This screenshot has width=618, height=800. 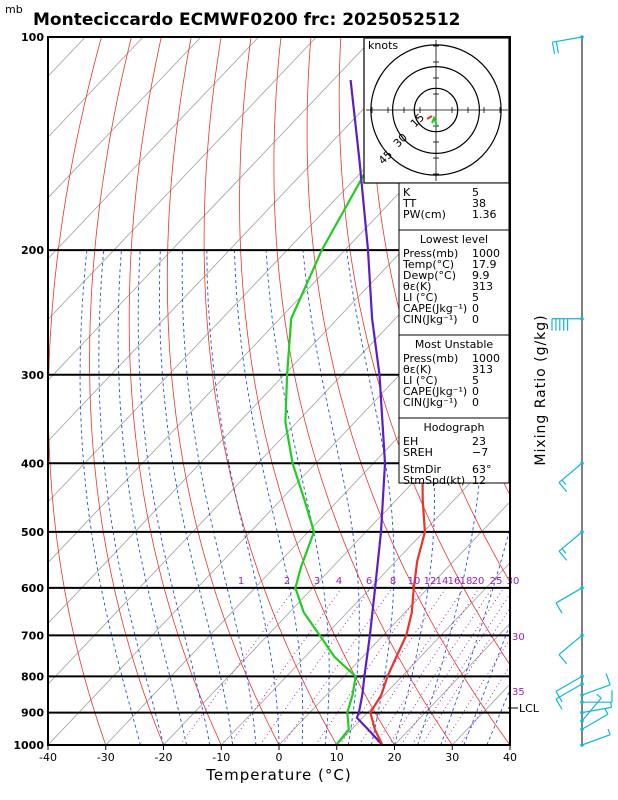 I want to click on theta-label: 30, so click(x=518, y=637).